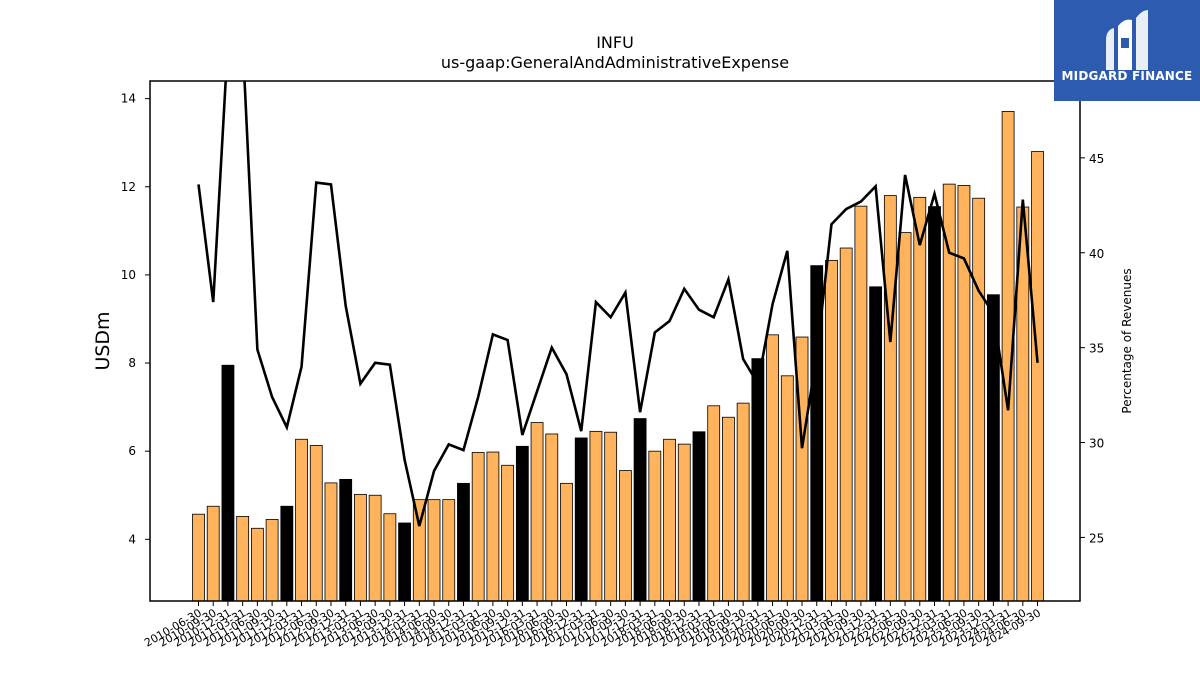 Image resolution: width=1200 pixels, height=675 pixels. I want to click on chart-title: INFU, so click(615, 42).